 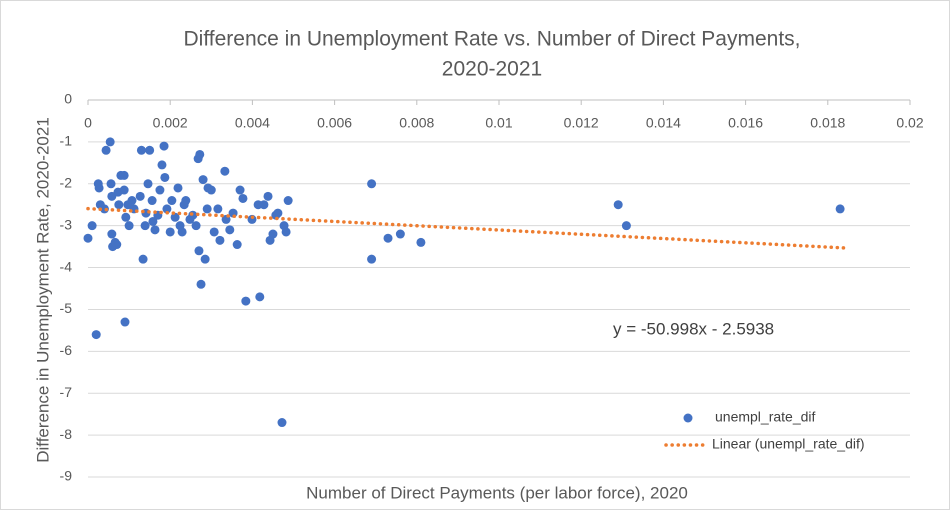 What do you see at coordinates (788, 444) in the screenshot?
I see `legend-label: Linear (unempl_rate_dif)` at bounding box center [788, 444].